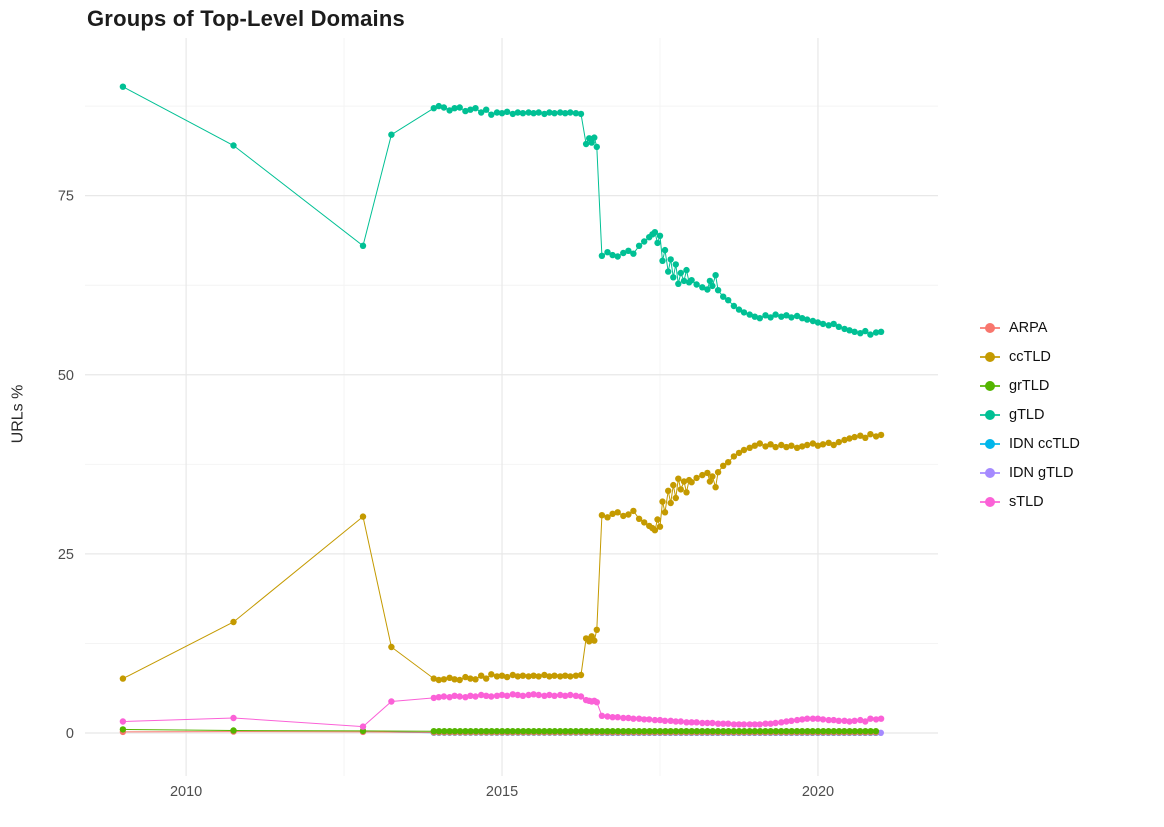 The width and height of the screenshot is (1164, 827). What do you see at coordinates (70, 734) in the screenshot?
I see `y-tick-label: 0` at bounding box center [70, 734].